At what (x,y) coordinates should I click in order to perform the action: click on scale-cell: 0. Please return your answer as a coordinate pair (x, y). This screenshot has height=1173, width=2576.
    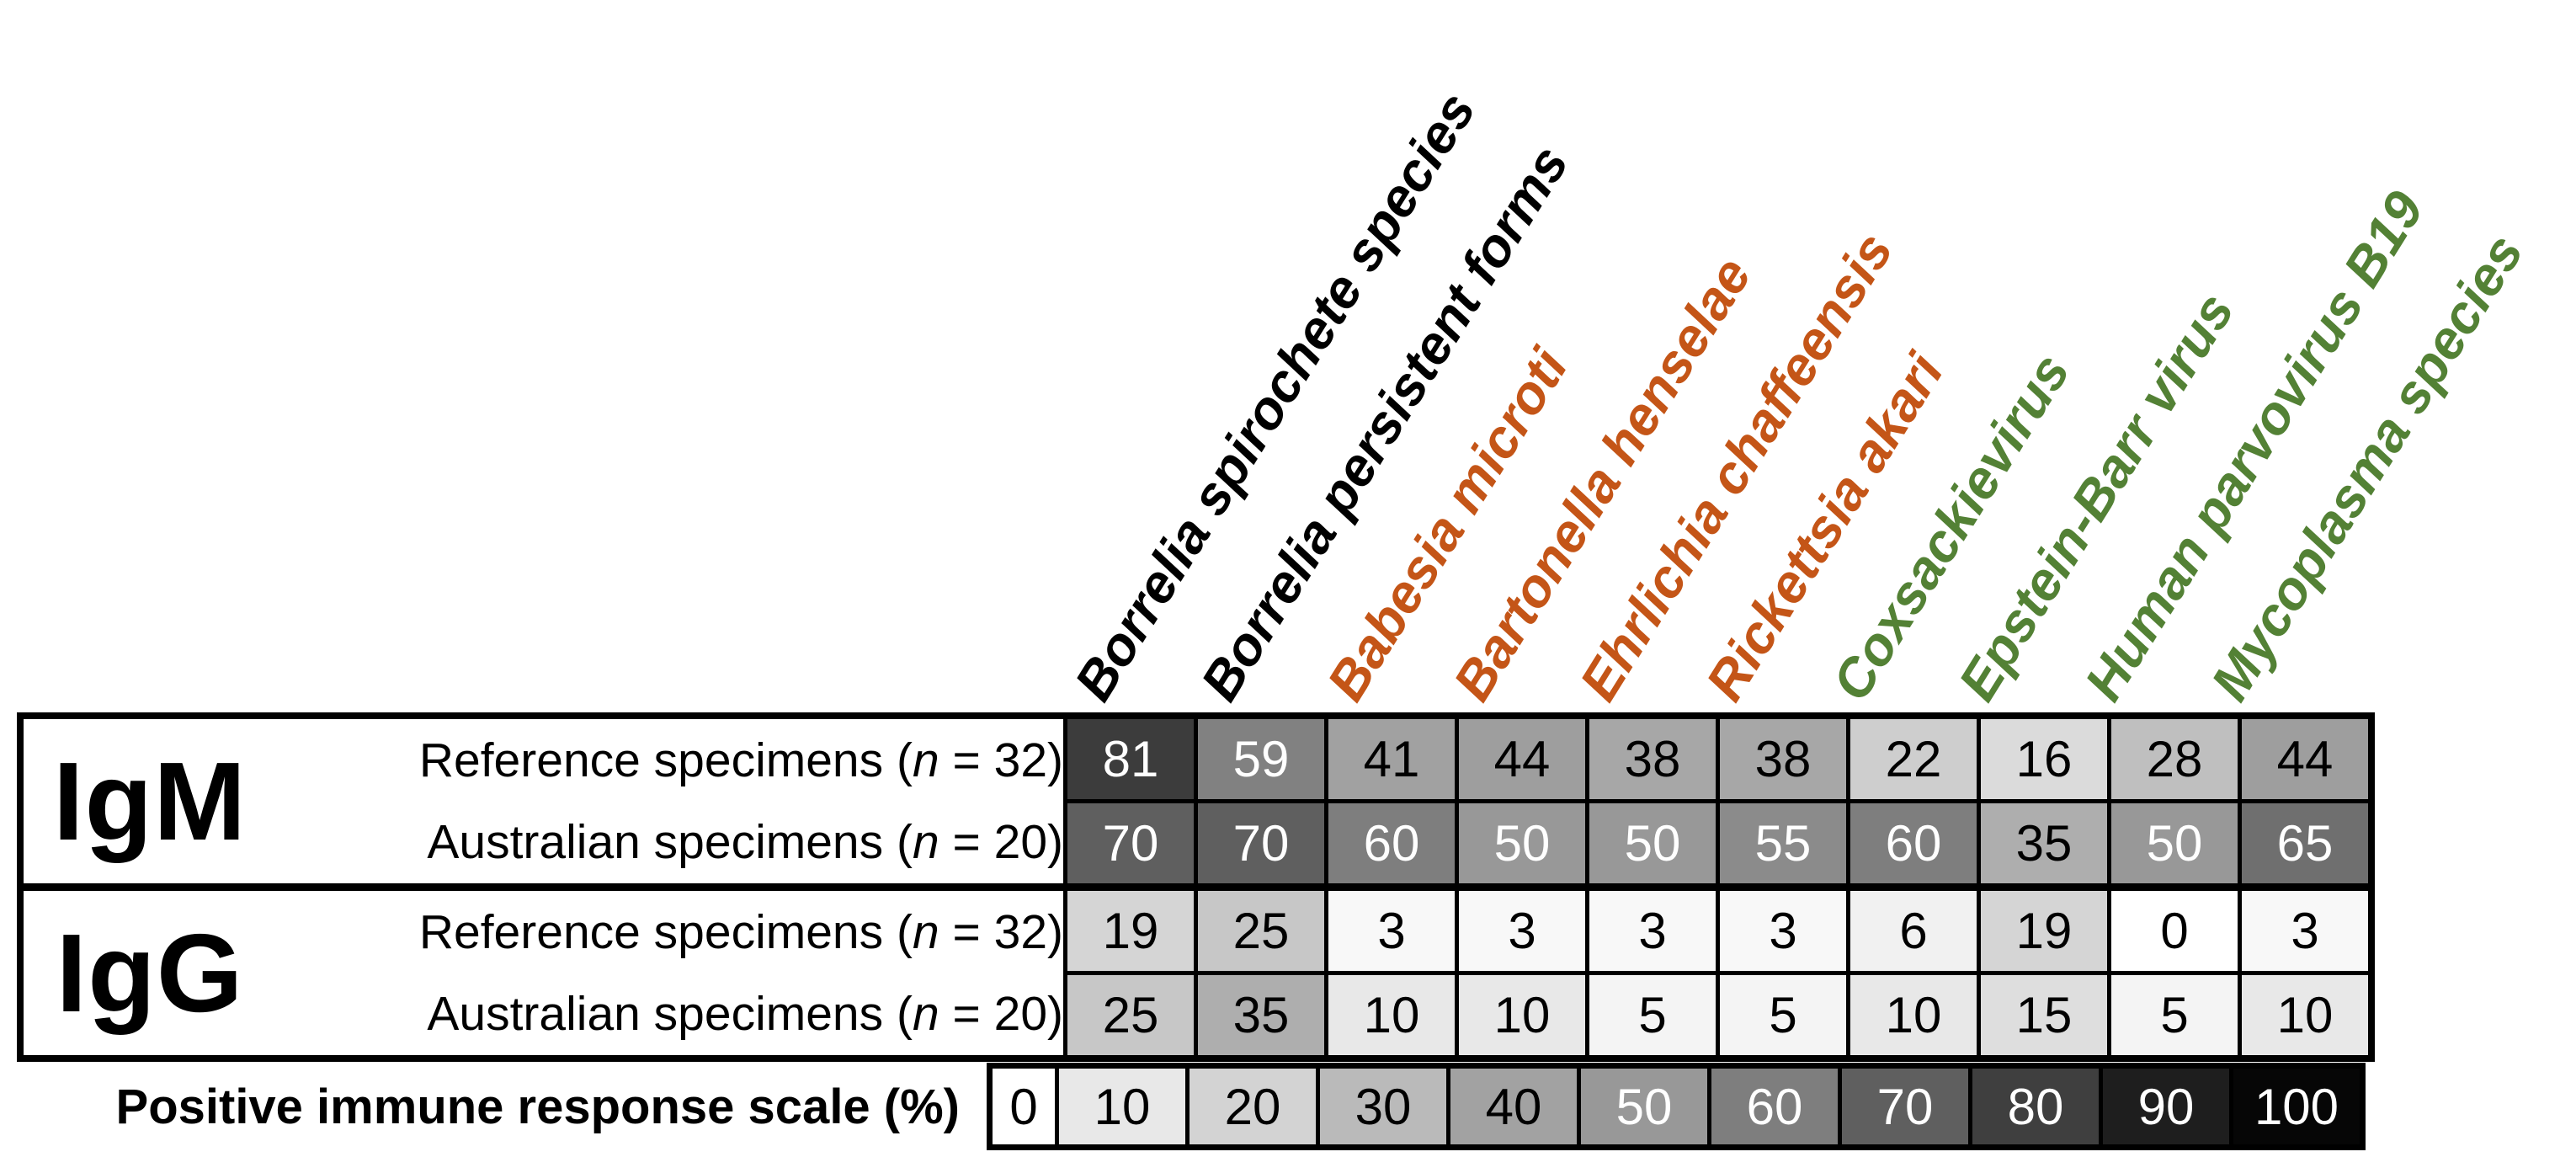
    Looking at the image, I should click on (1023, 1106).